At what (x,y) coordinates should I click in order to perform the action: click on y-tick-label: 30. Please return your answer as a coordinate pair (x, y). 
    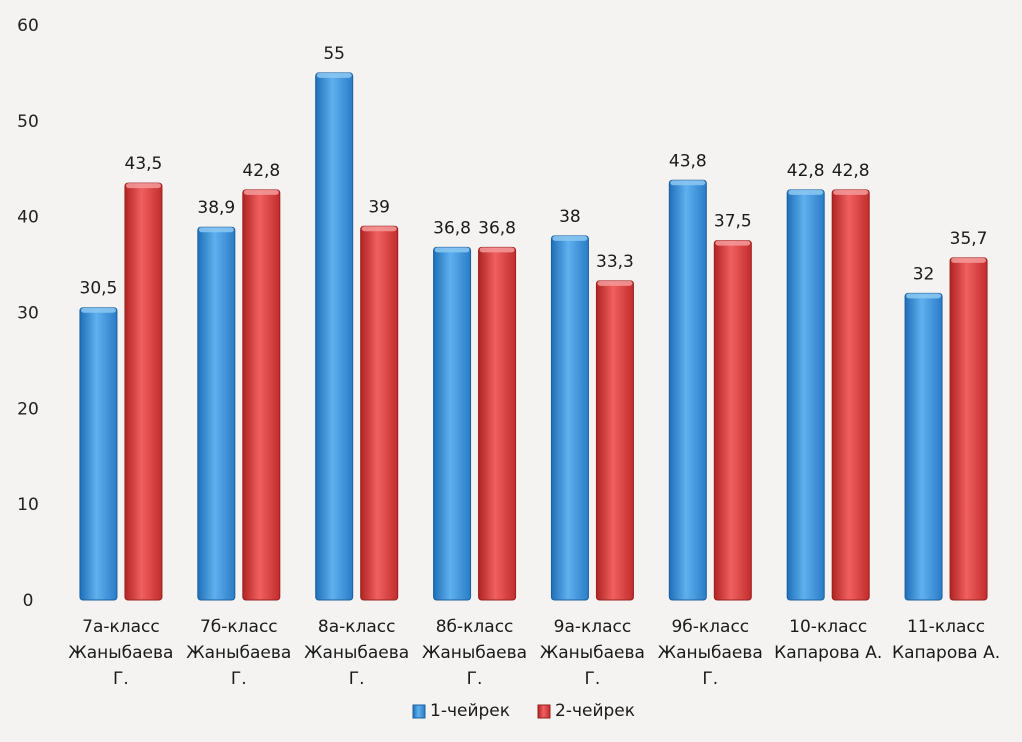
    Looking at the image, I should click on (28, 314).